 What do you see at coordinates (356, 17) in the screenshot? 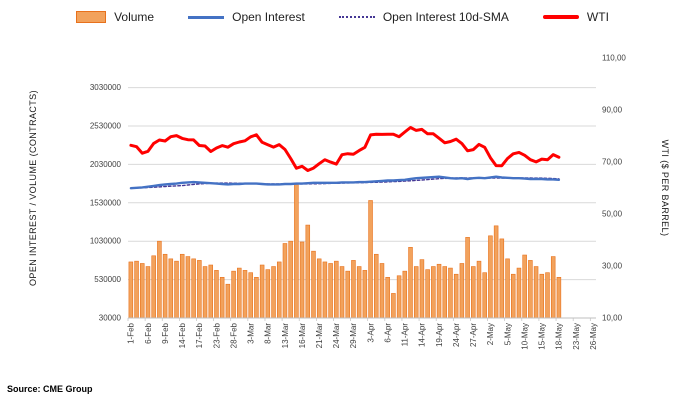
I see `open-interest-sma-line-icon` at bounding box center [356, 17].